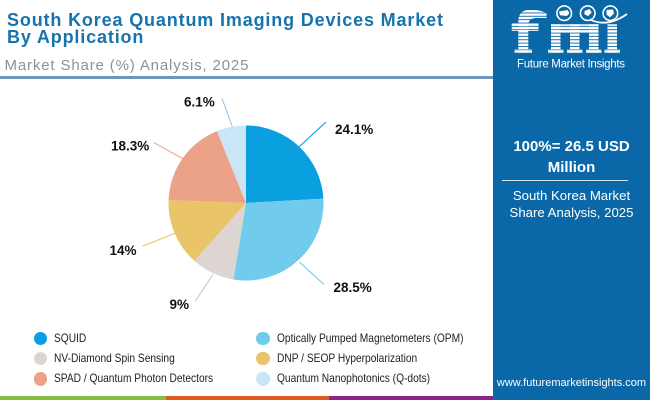 The image size is (650, 400). What do you see at coordinates (571, 65) in the screenshot?
I see `svg-text: Future Market Insights` at bounding box center [571, 65].